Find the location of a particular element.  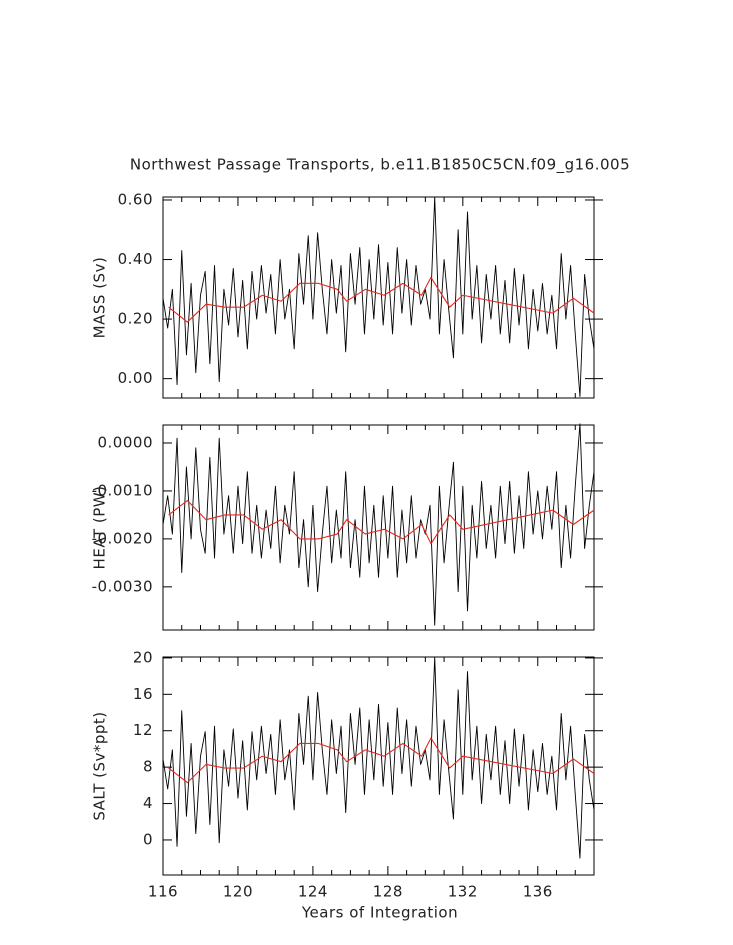

x-axis-label: Years of Integration is located at coordinates (379, 913).